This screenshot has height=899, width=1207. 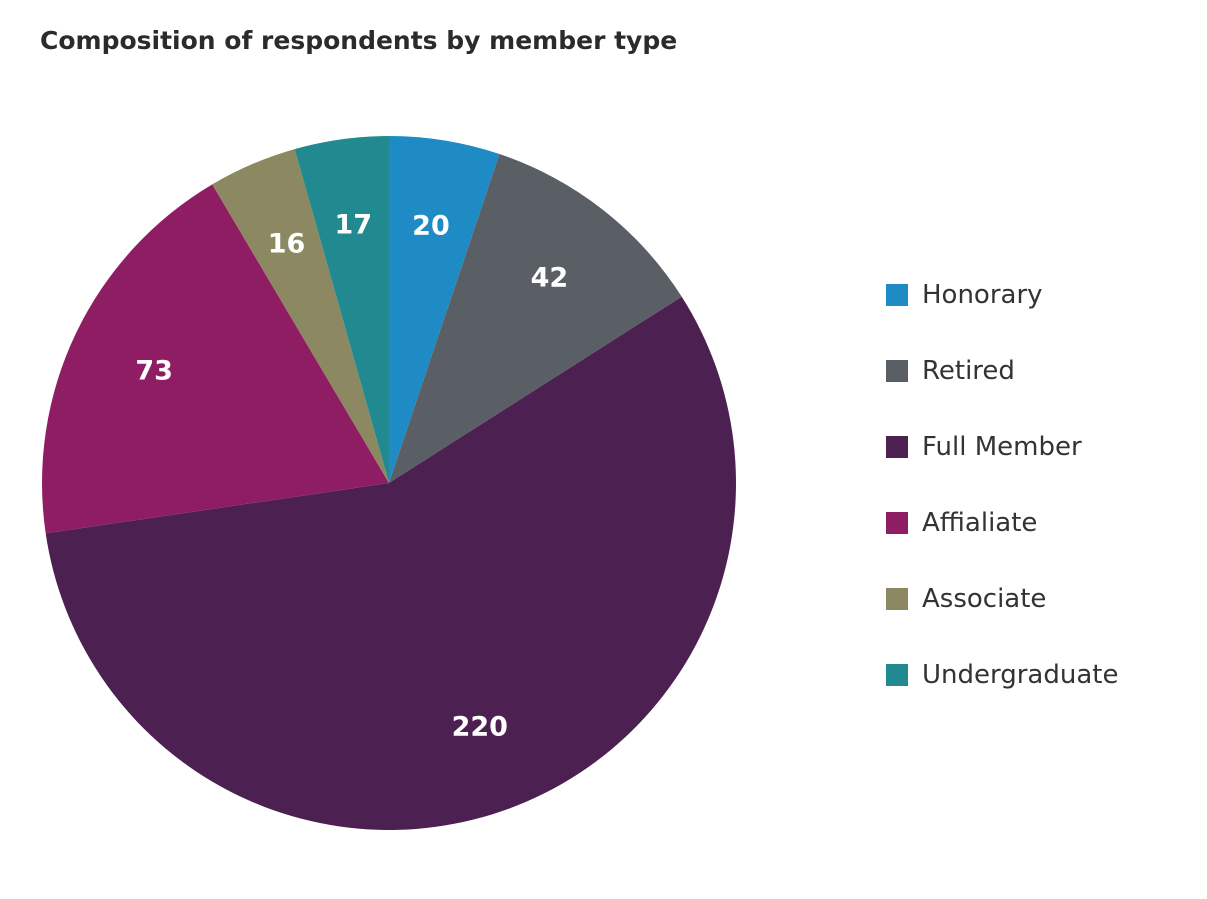 I want to click on legend-label: Retired, so click(x=968, y=371).